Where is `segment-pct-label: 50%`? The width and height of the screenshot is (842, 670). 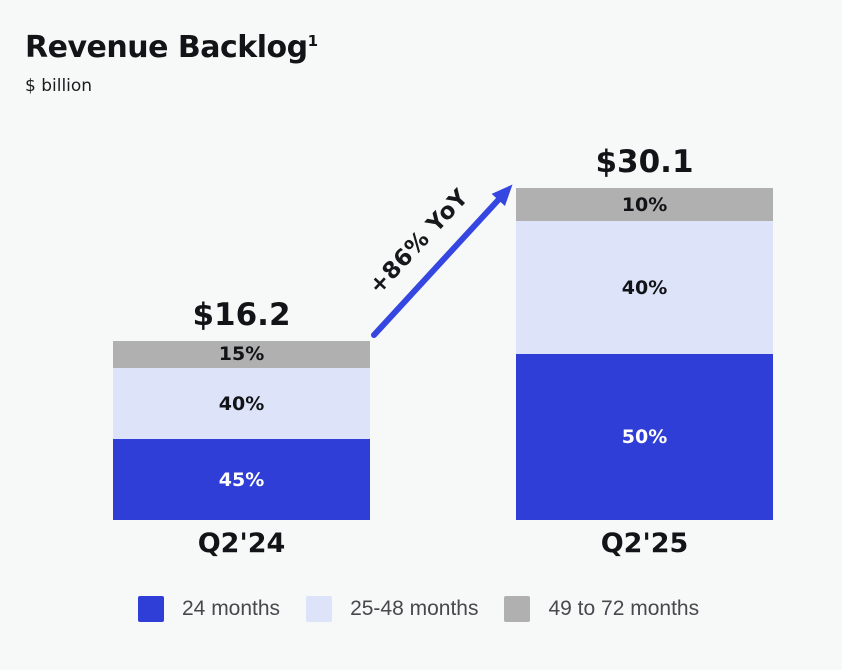
segment-pct-label: 50% is located at coordinates (644, 436).